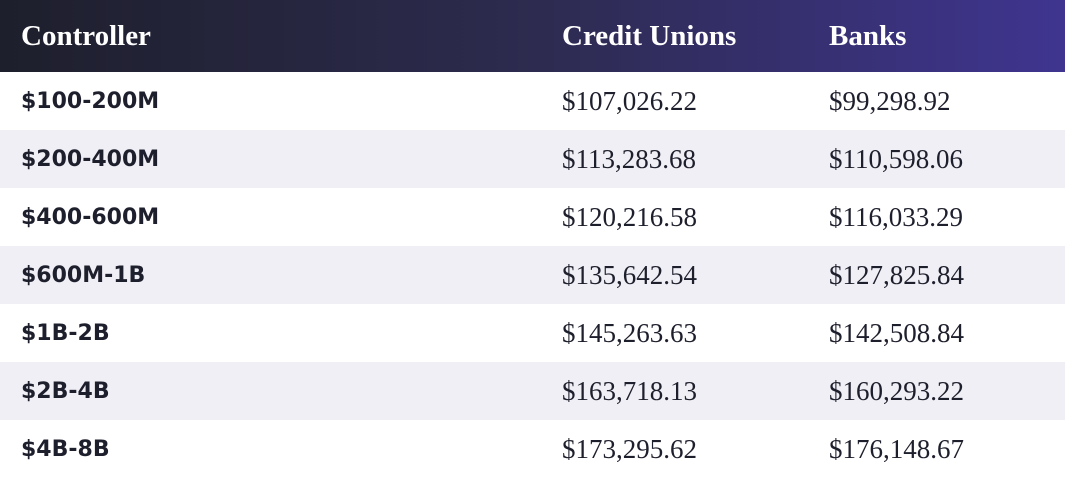 The height and width of the screenshot is (478, 1065). Describe the element at coordinates (86, 35) in the screenshot. I see `header-cell: Controller` at that location.